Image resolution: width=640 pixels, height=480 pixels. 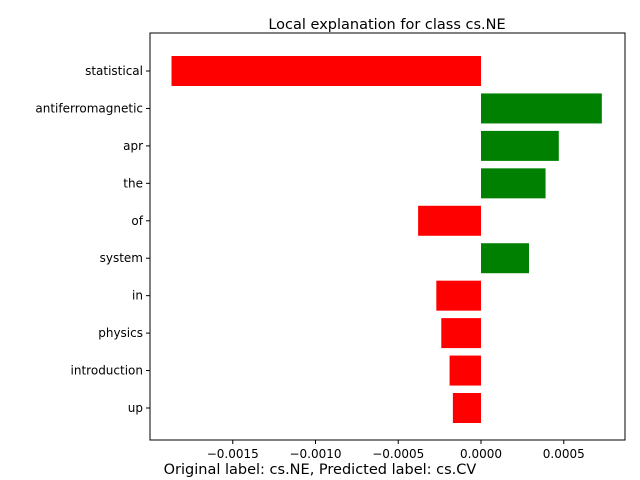 I want to click on chart-title: Local explanation for class cs.NE, so click(x=386, y=25).